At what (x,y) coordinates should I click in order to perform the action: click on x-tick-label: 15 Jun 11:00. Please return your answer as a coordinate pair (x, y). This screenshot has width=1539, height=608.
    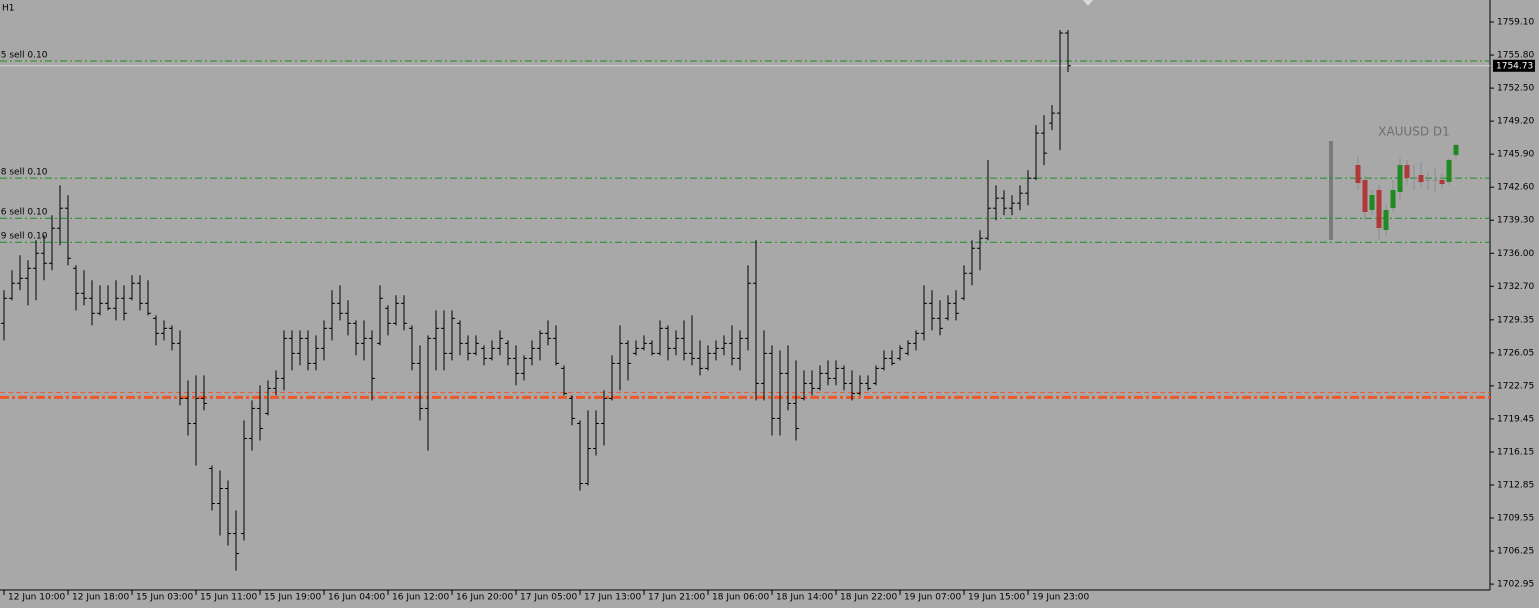
    Looking at the image, I should click on (228, 598).